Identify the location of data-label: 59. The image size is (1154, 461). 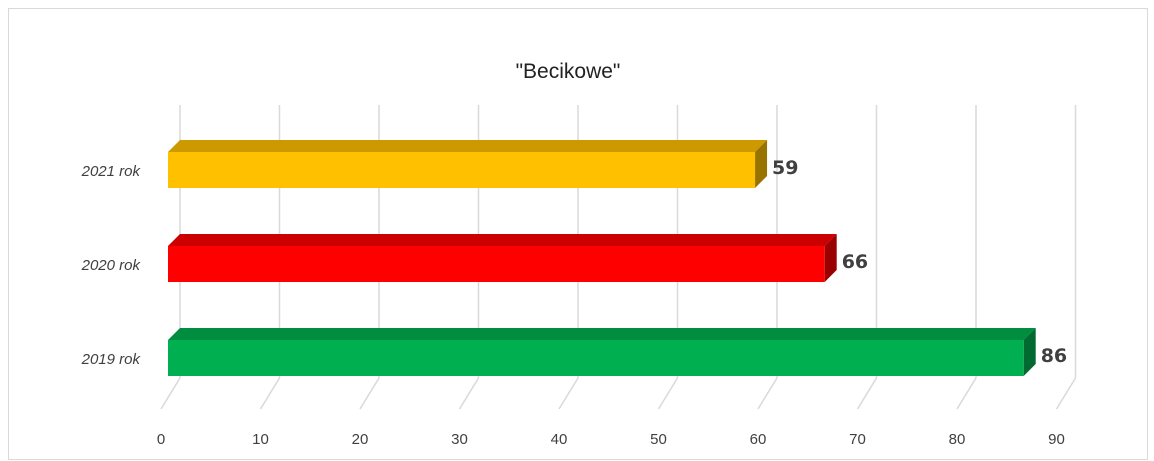
(785, 168).